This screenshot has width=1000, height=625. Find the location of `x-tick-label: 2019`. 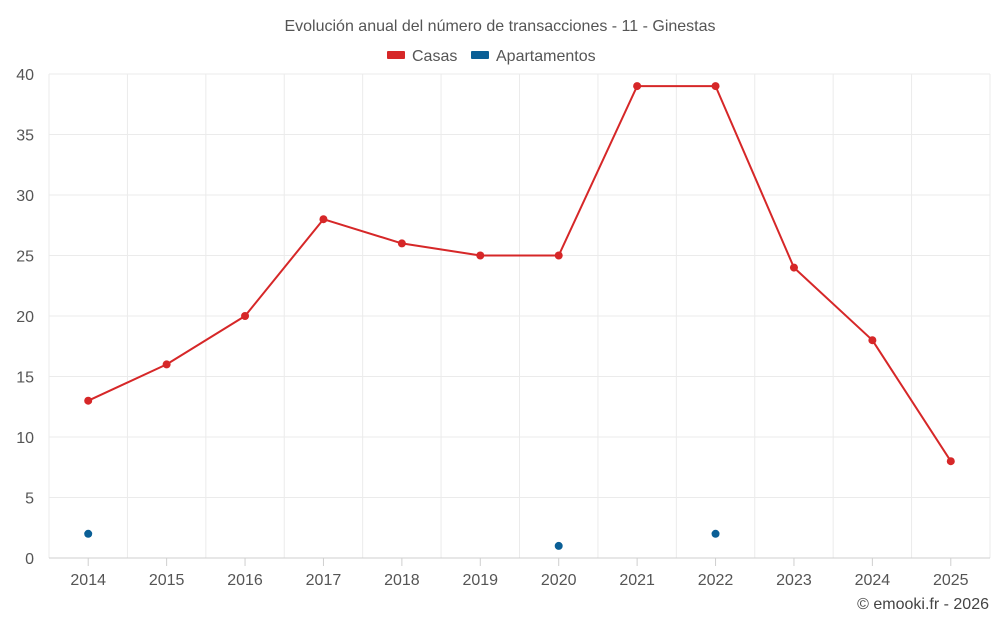

x-tick-label: 2019 is located at coordinates (480, 580).